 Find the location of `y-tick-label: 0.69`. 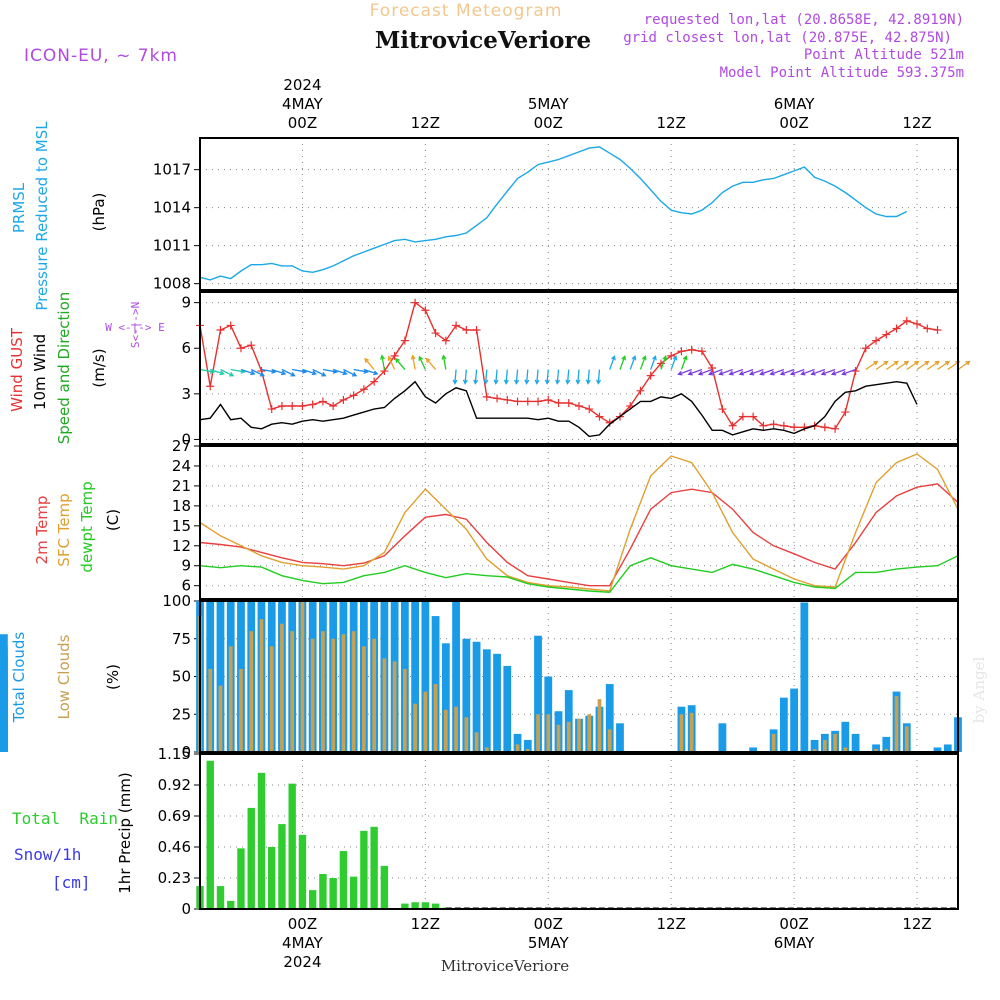

y-tick-label: 0.69 is located at coordinates (174, 816).